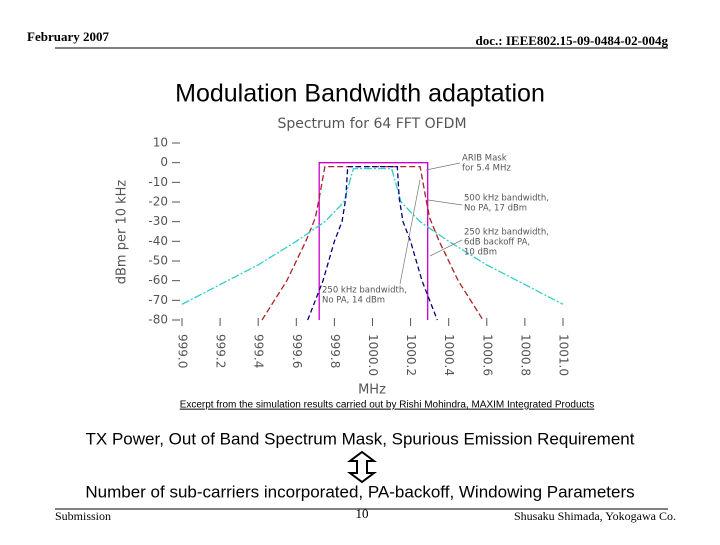  I want to click on y-tick-label: 10, so click(160, 143).